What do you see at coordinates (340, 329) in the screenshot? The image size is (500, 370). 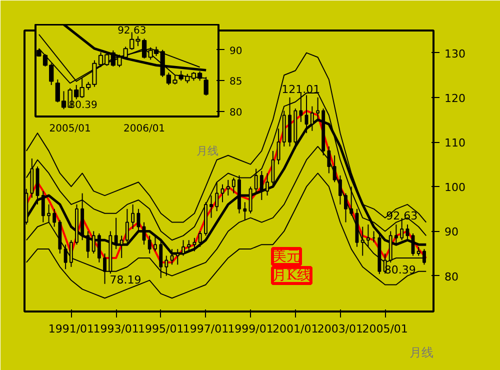 I see `x-tick-label: 2003/01` at bounding box center [340, 329].